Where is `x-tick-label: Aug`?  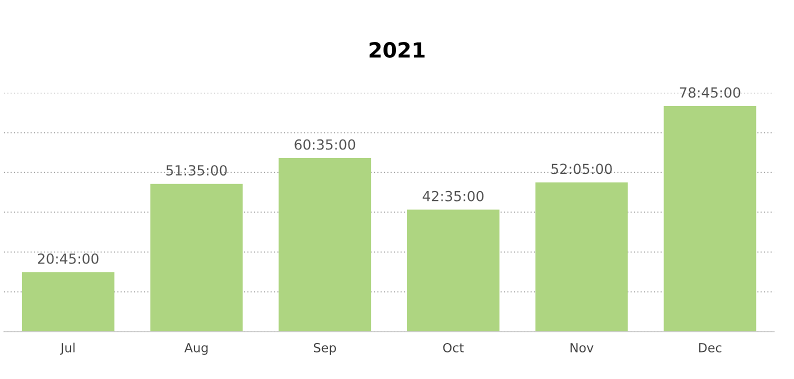
x-tick-label: Aug is located at coordinates (196, 349).